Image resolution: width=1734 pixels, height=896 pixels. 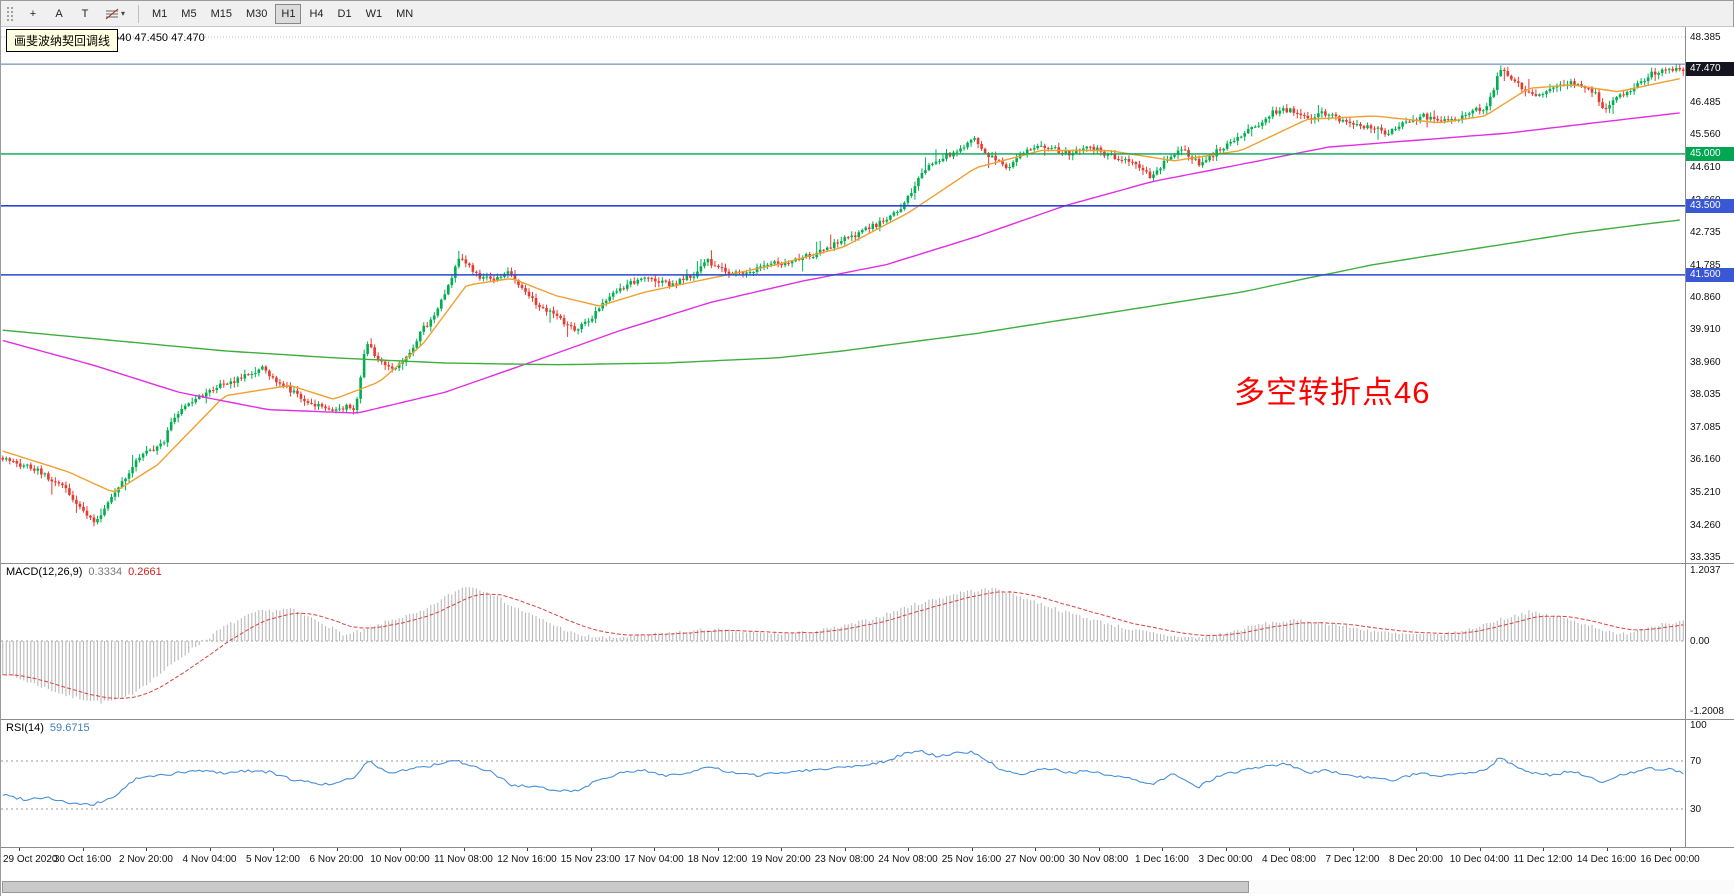 What do you see at coordinates (527, 859) in the screenshot?
I see `time-axis-label: 12 Nov 16:00` at bounding box center [527, 859].